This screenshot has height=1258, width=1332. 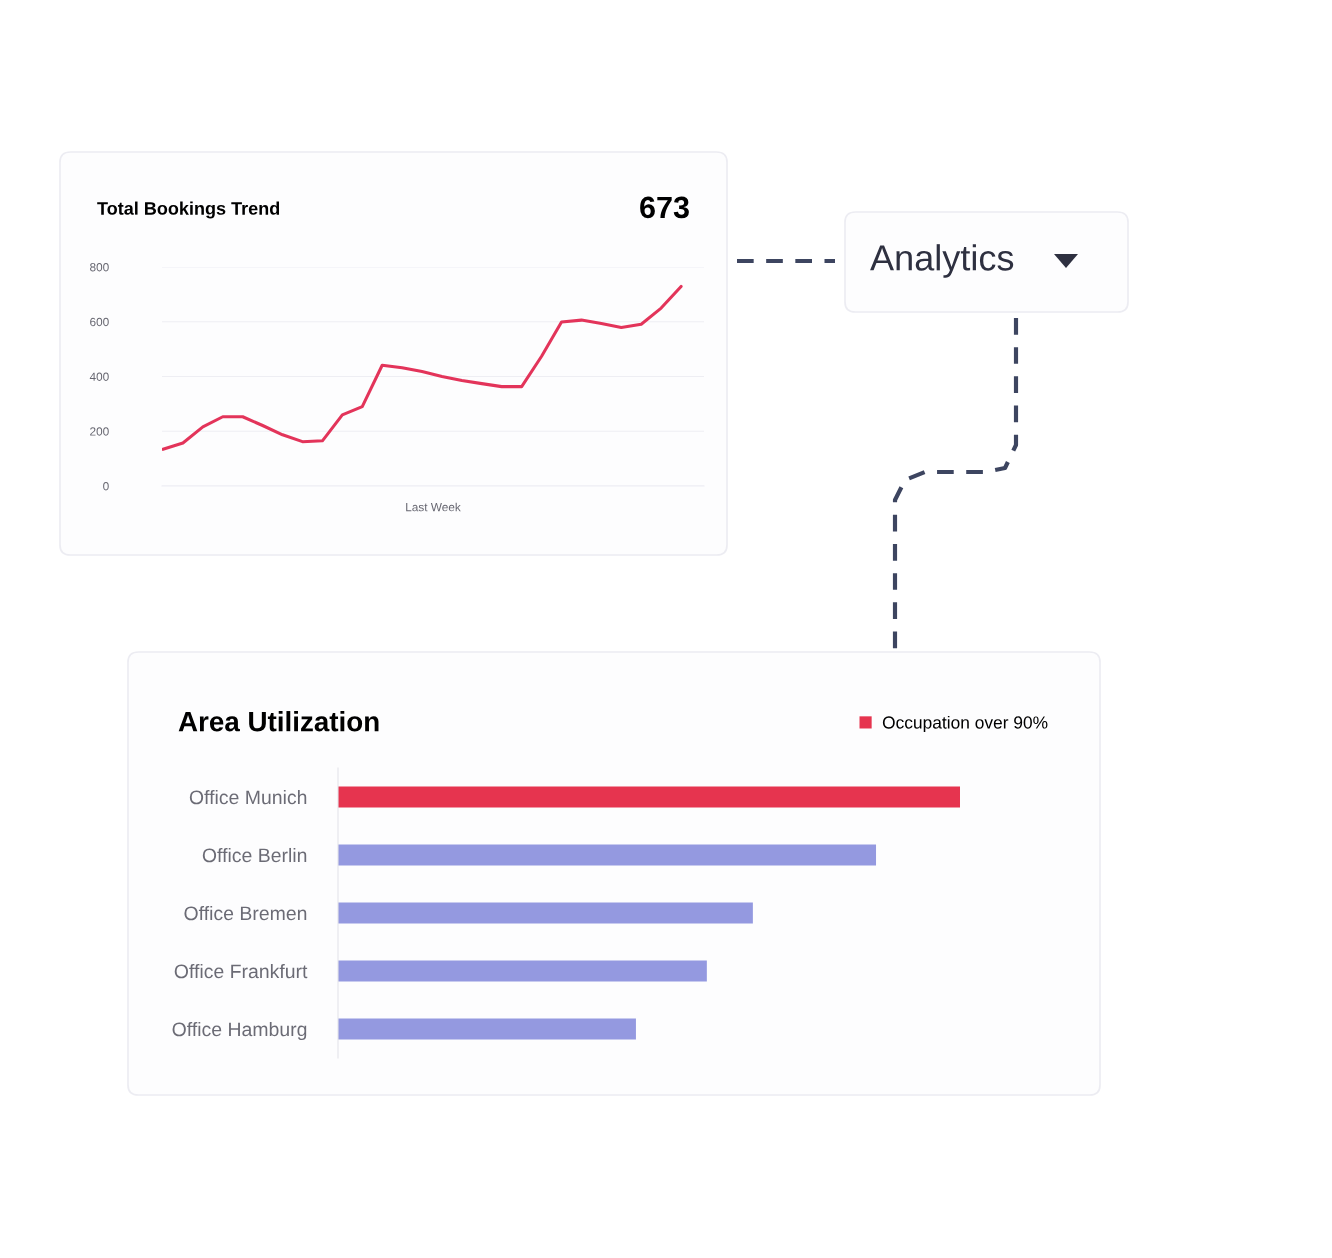 I want to click on y-tick-label: Office Munich, so click(x=248, y=797).